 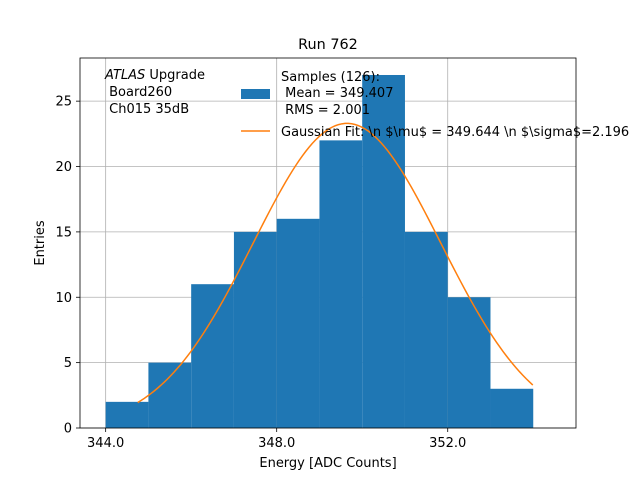 What do you see at coordinates (63, 167) in the screenshot?
I see `y-tick-label-4: 20` at bounding box center [63, 167].